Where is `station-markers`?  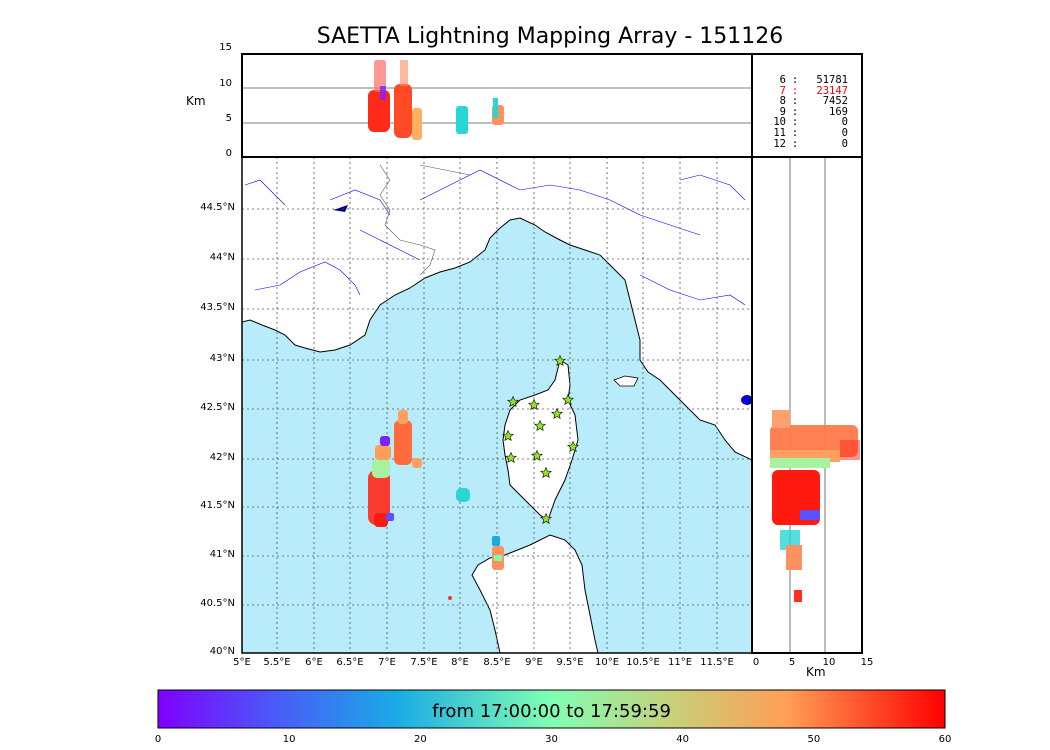
station-markers is located at coordinates (540, 439).